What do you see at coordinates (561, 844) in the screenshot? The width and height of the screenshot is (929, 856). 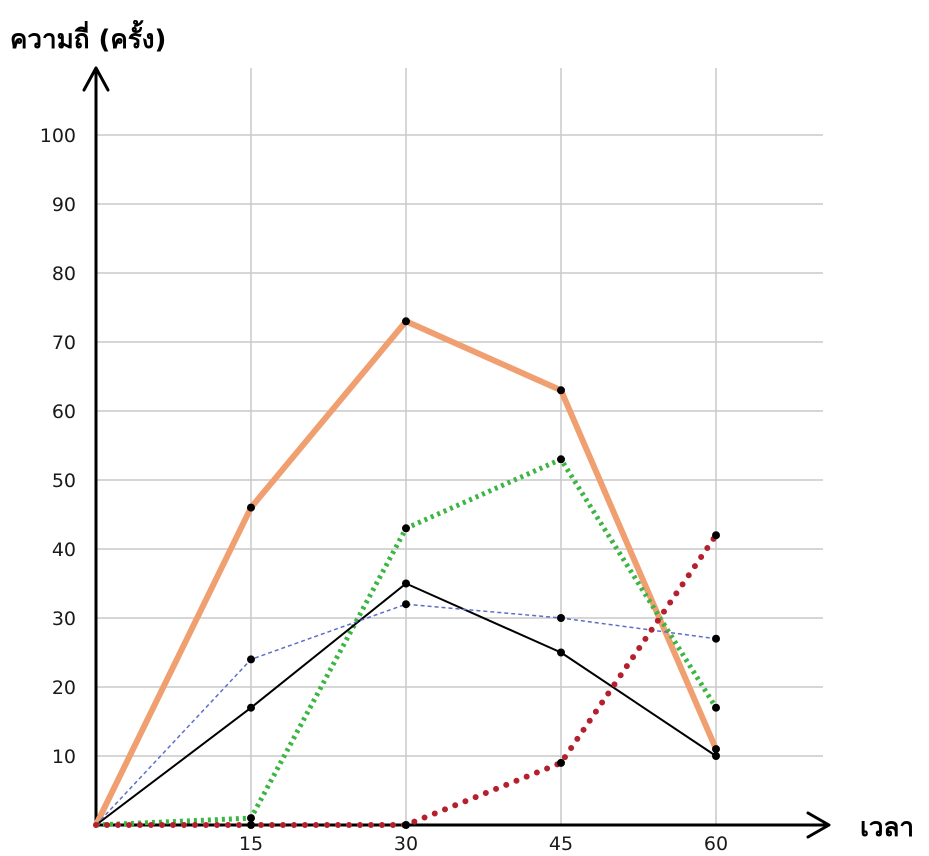 I see `x-tick-label: 45` at bounding box center [561, 844].